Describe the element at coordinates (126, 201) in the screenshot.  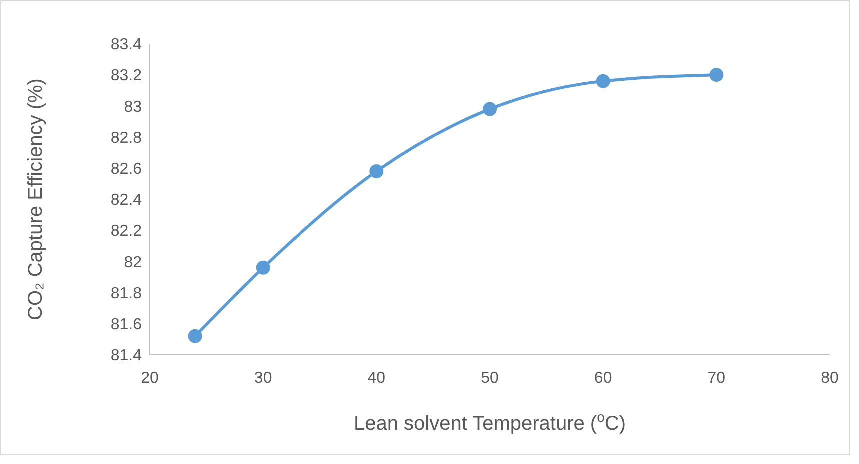
I see `y-tick-label: 82.4` at that location.